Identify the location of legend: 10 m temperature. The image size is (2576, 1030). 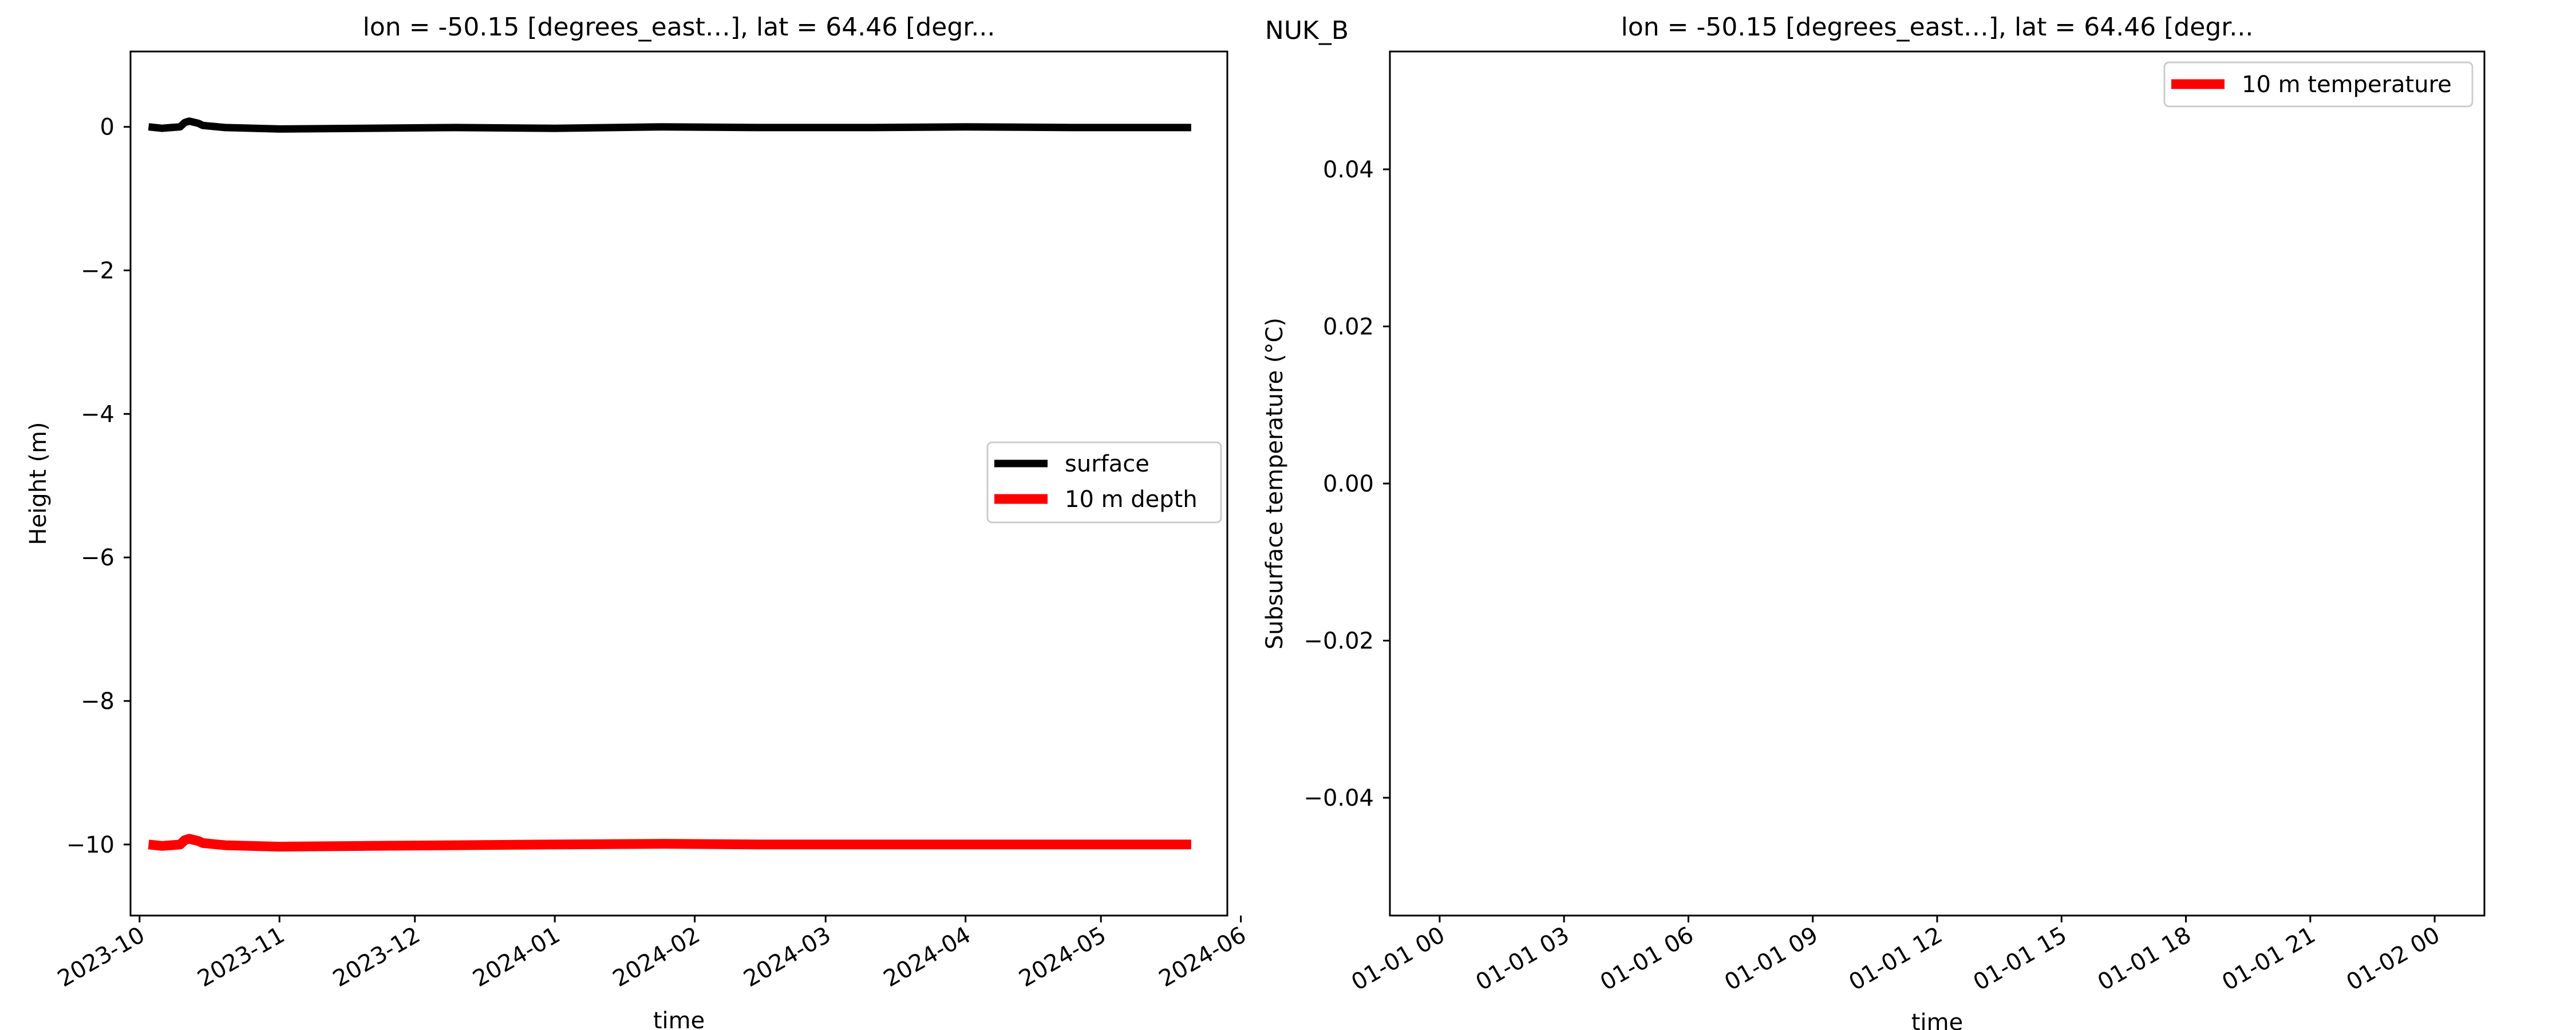
(2318, 84).